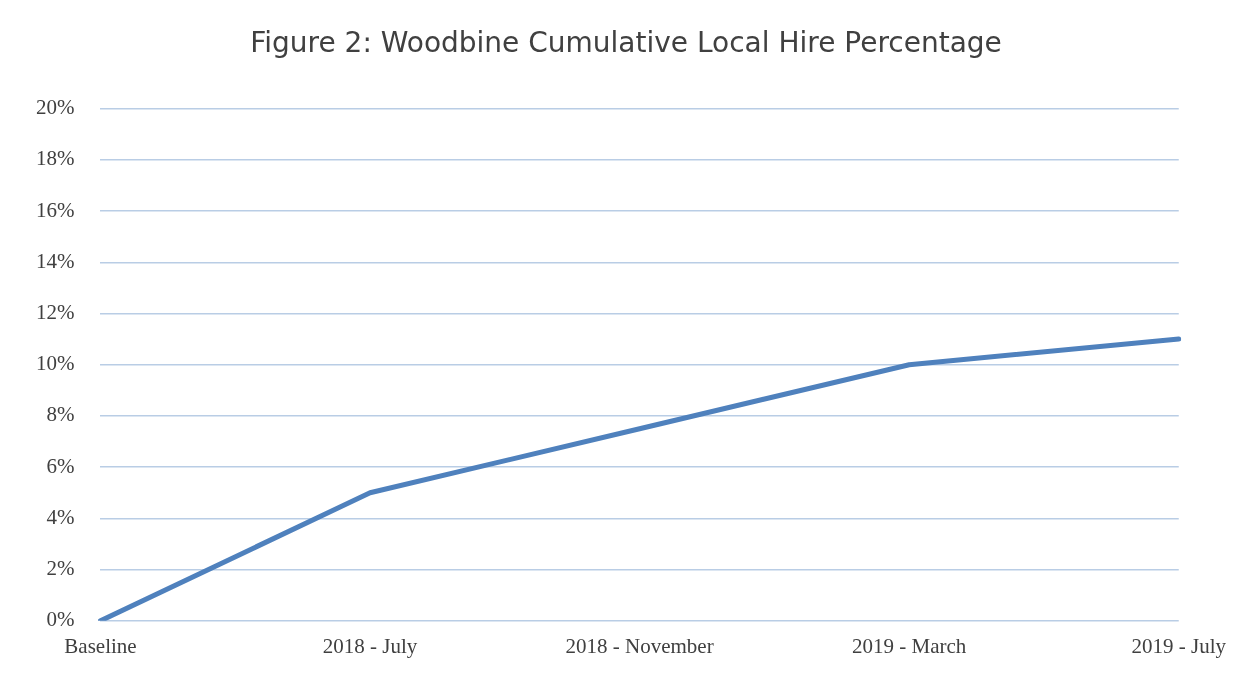  I want to click on y-tick-label: 10%, so click(55, 363).